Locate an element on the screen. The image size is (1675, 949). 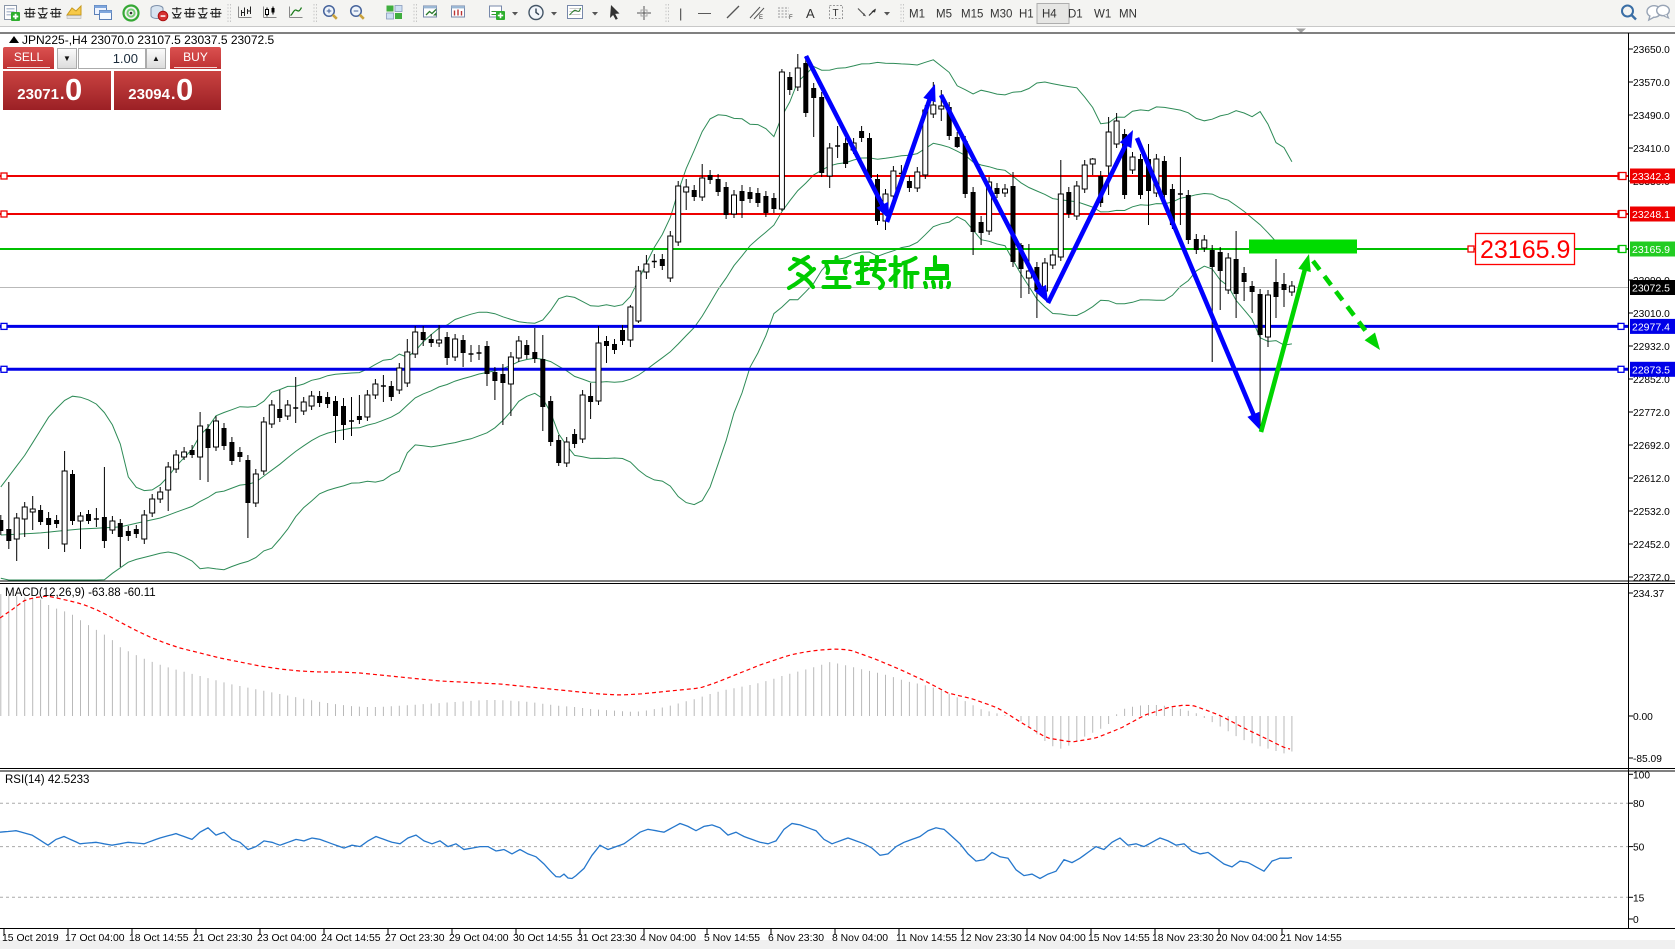
svg-text: 11 Nov 14:55 is located at coordinates (926, 938).